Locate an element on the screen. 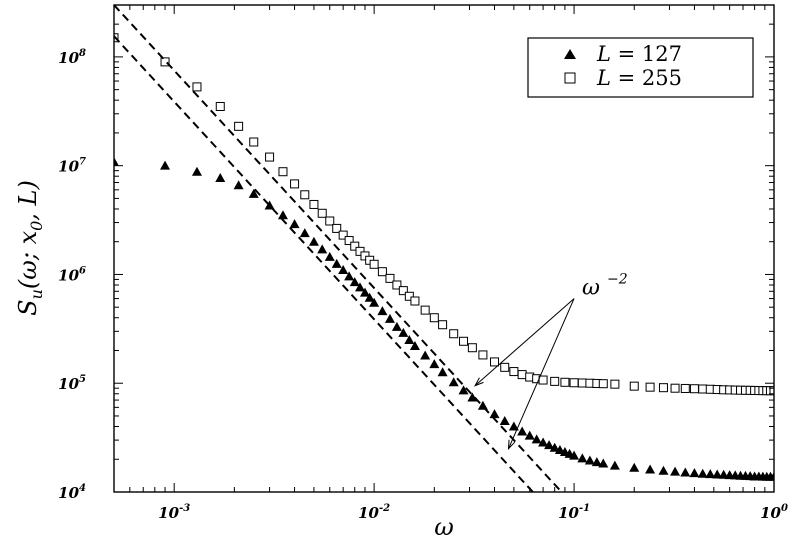  y-label-tail: , L) is located at coordinates (28, 200).